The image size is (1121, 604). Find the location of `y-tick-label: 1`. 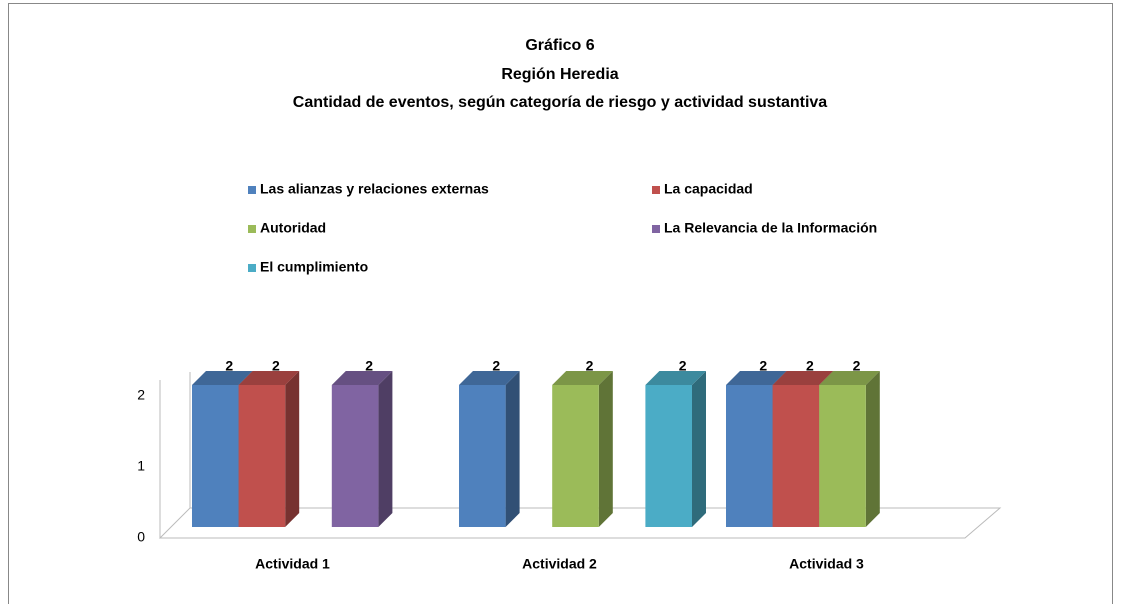

y-tick-label: 1 is located at coordinates (141, 466).